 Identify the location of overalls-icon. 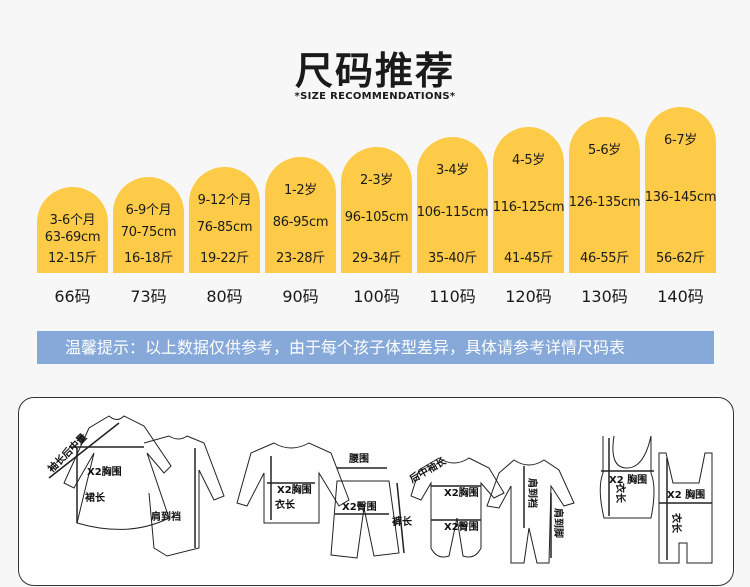
(685, 508).